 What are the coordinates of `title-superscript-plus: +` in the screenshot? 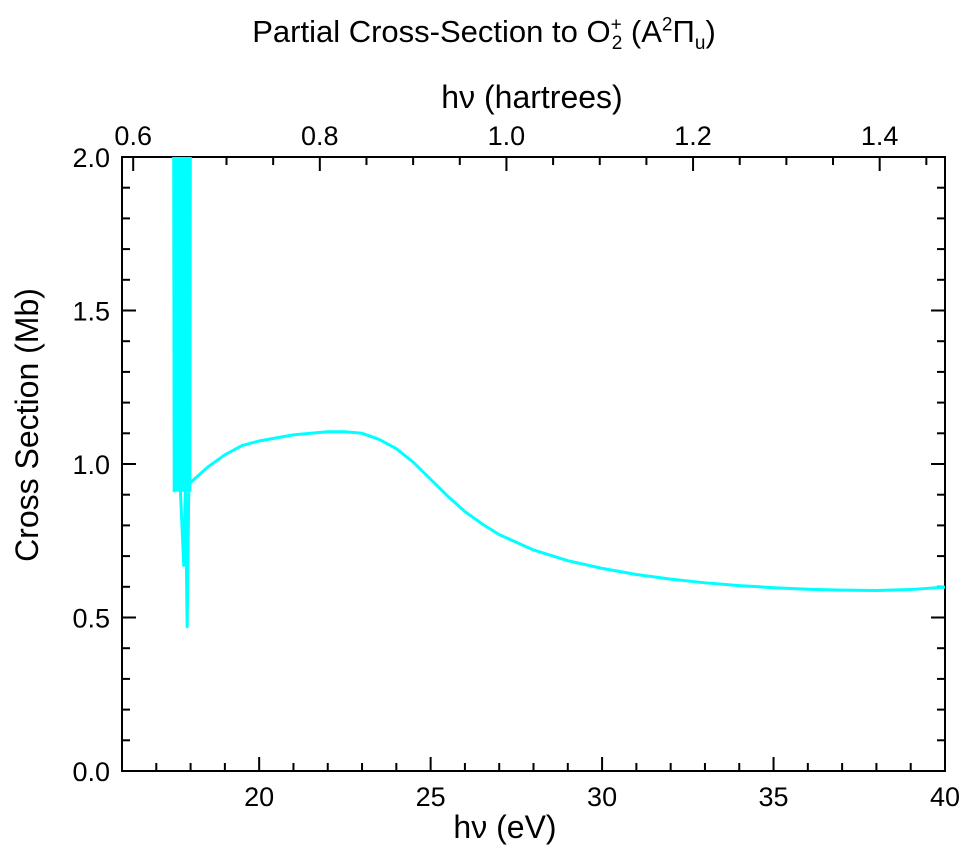 It's located at (616, 25).